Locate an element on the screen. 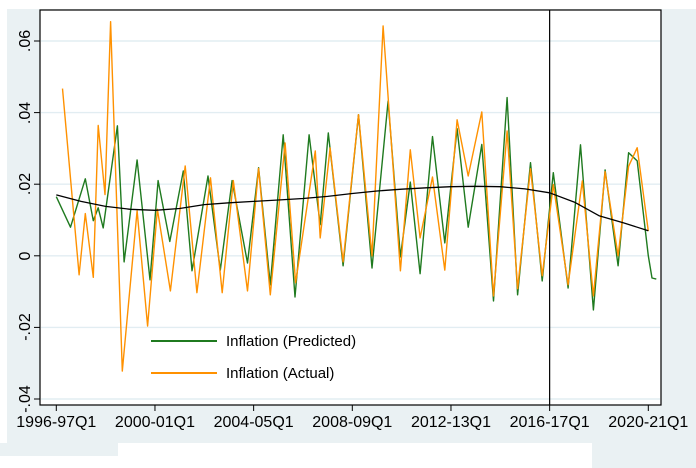 Image resolution: width=696 pixels, height=468 pixels. legend-item: Inflation (Predicted) is located at coordinates (253, 341).